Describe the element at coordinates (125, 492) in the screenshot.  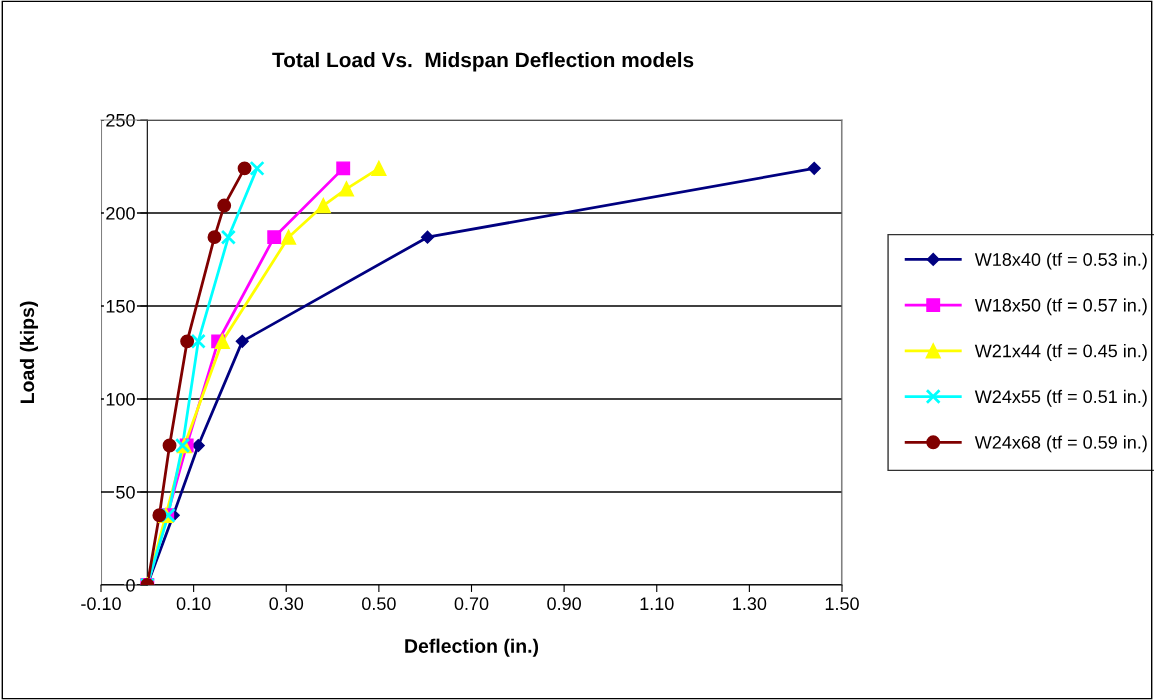
I see `y-tick-label: 50` at that location.